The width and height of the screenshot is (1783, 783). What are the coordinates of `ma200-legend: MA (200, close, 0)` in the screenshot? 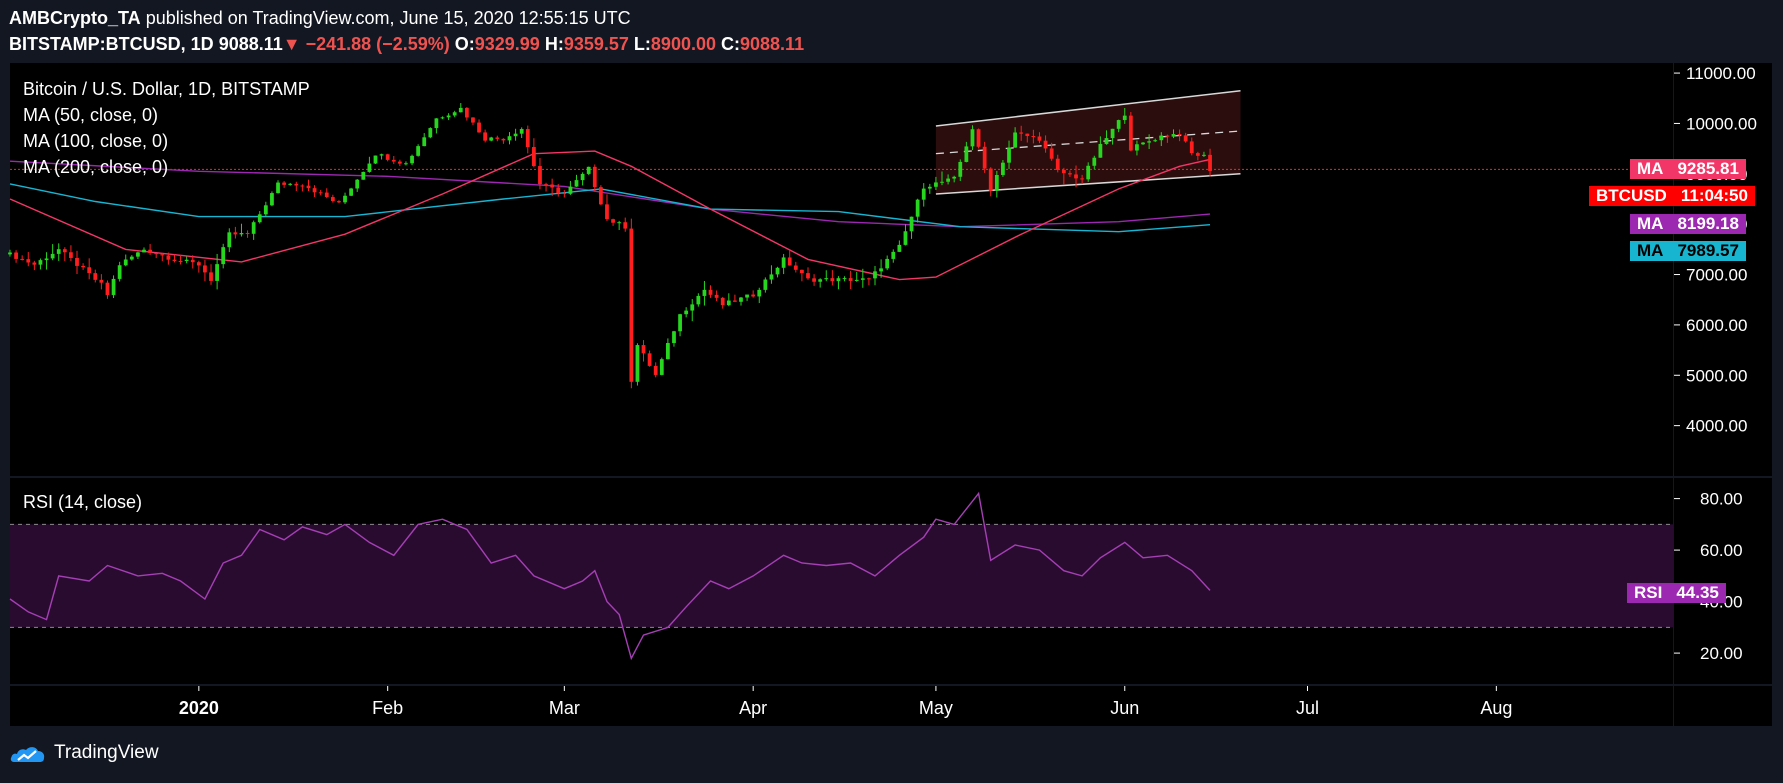 It's located at (96, 167).